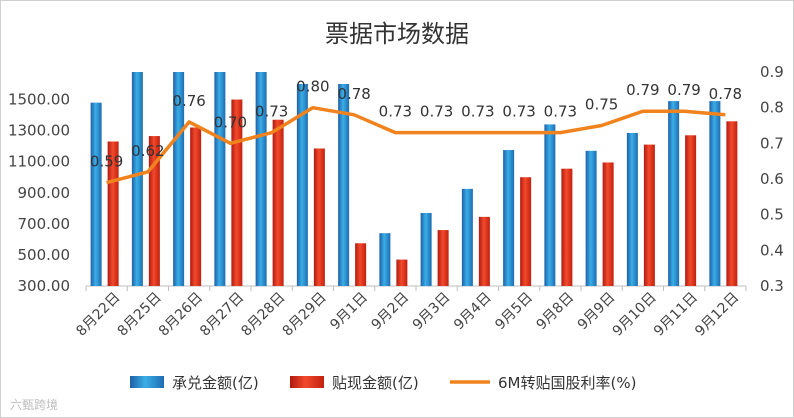  I want to click on x-tick-label: 9月8日, so click(555, 312).